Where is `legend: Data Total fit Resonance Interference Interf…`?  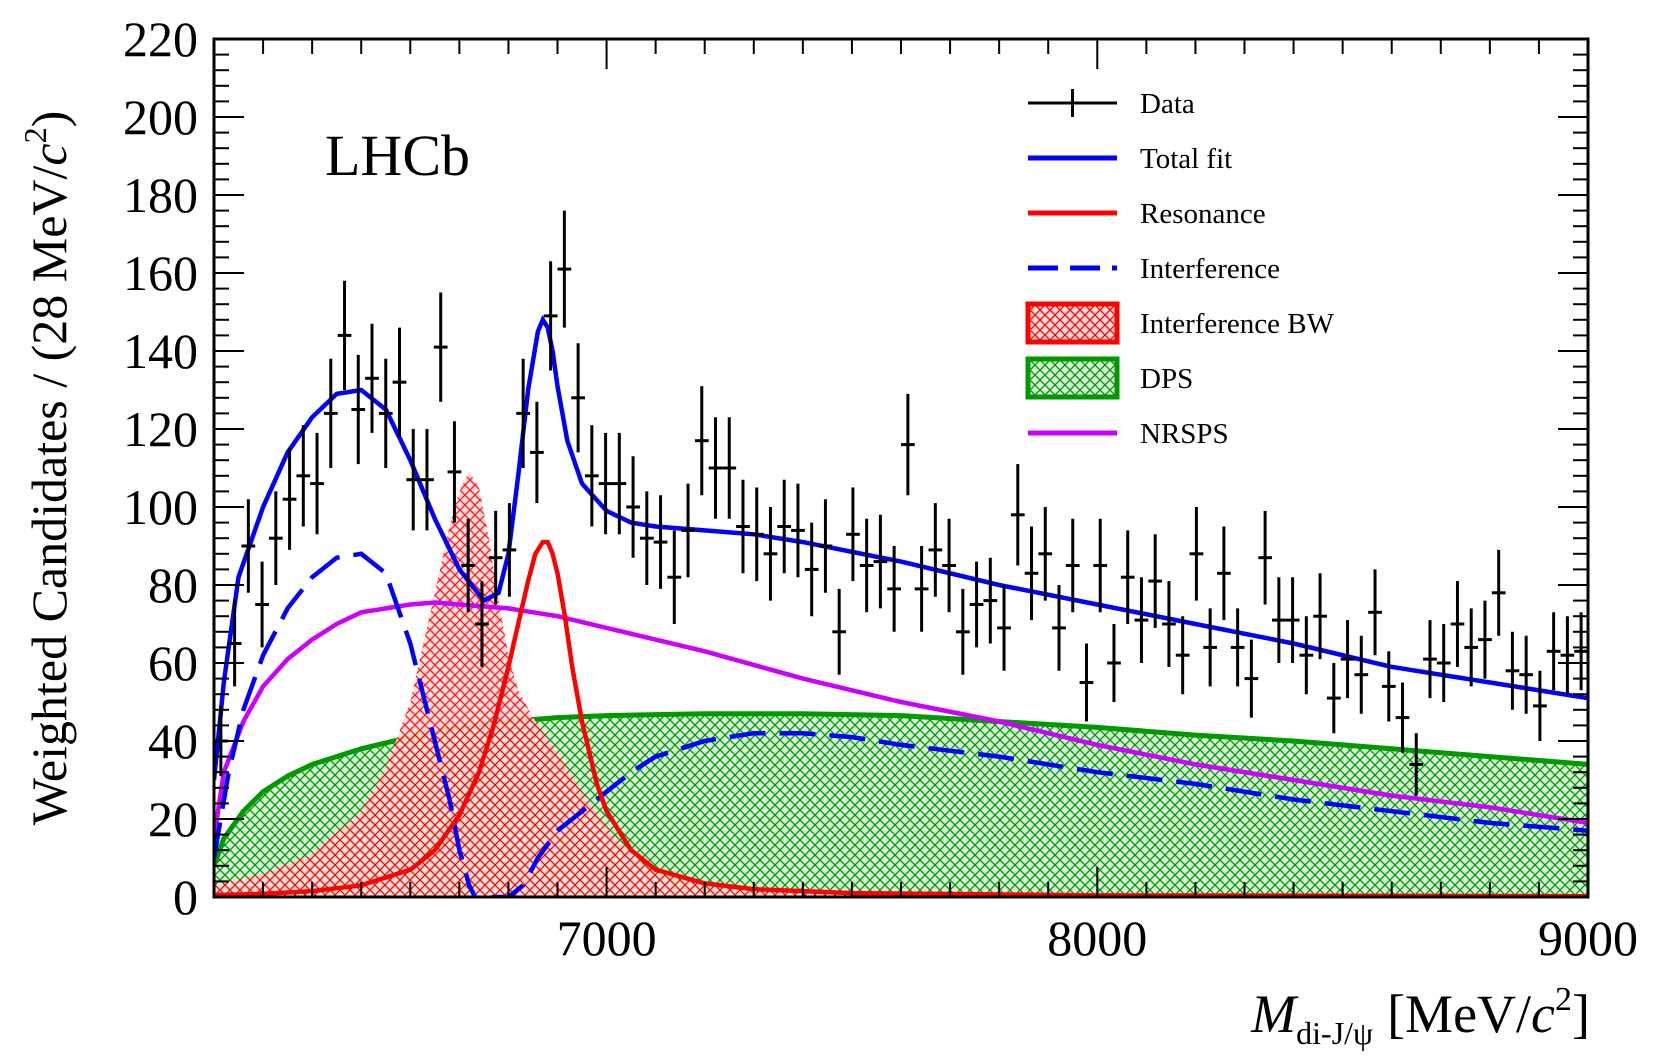 legend: Data Total fit Resonance Interference Interf… is located at coordinates (1180, 269).